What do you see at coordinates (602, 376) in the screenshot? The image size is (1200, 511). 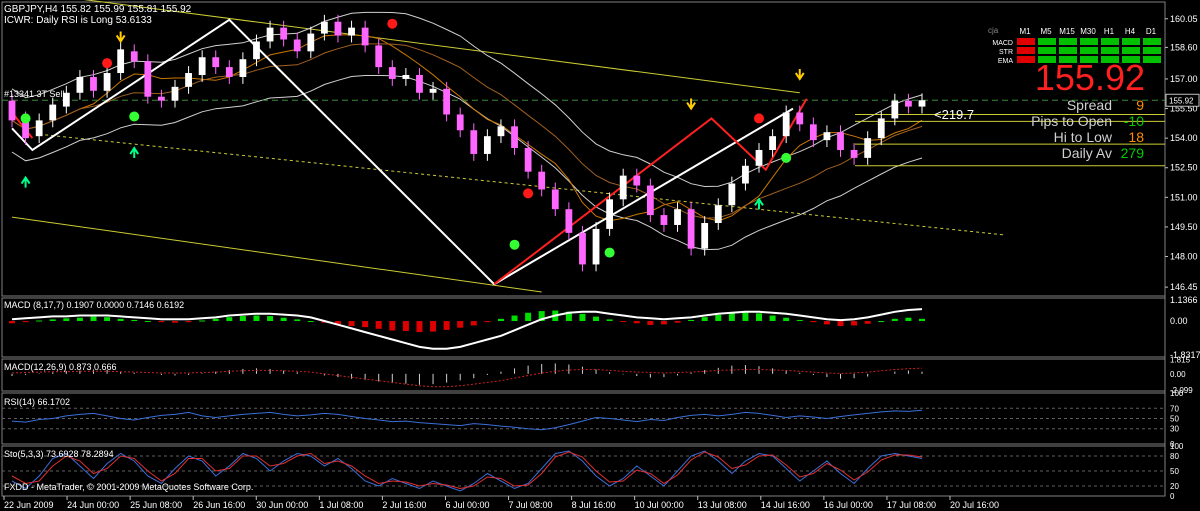 I see `macd2-pane: 1.815 0.00 -2.099` at bounding box center [602, 376].